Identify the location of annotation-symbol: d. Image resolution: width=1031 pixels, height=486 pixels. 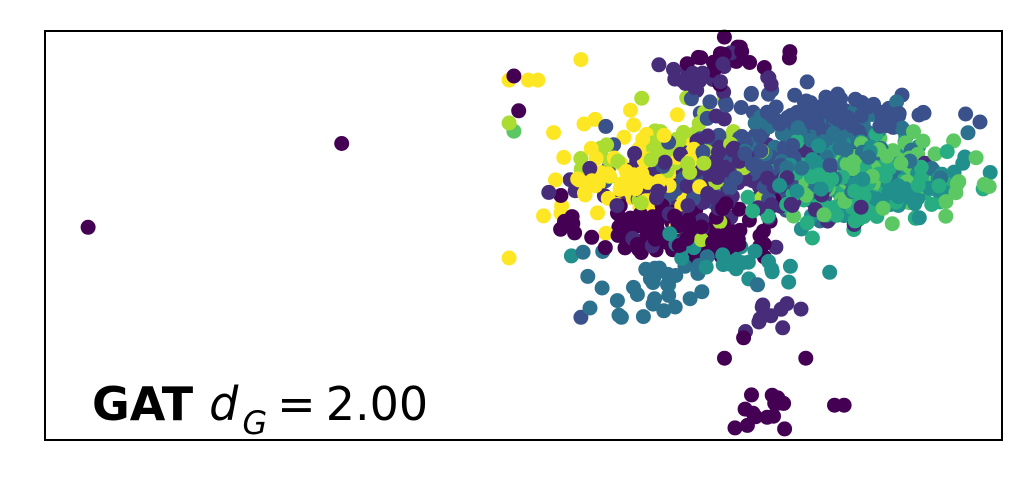
(224, 404).